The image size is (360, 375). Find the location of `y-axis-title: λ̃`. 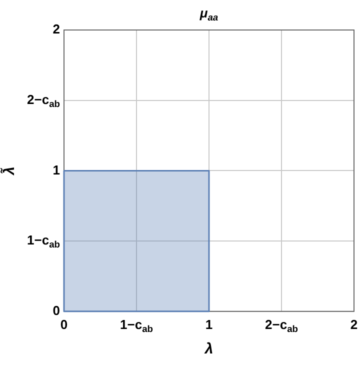

y-axis-title: λ̃ is located at coordinates (9, 171).